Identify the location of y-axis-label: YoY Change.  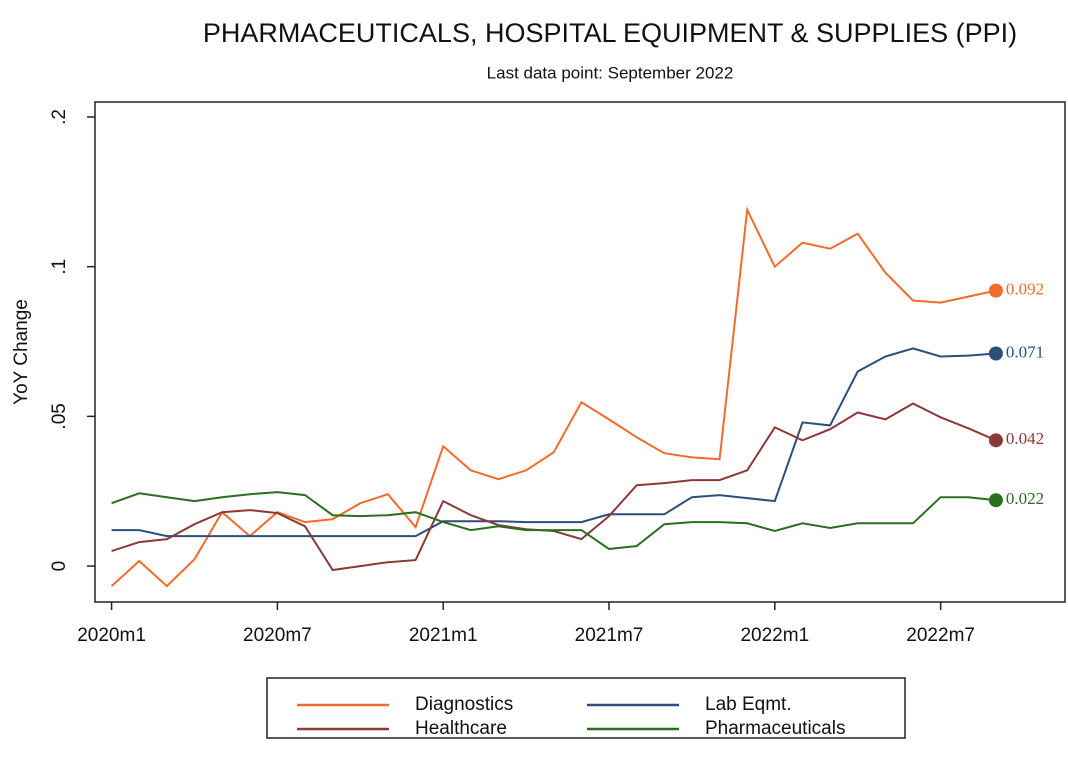
(21, 352).